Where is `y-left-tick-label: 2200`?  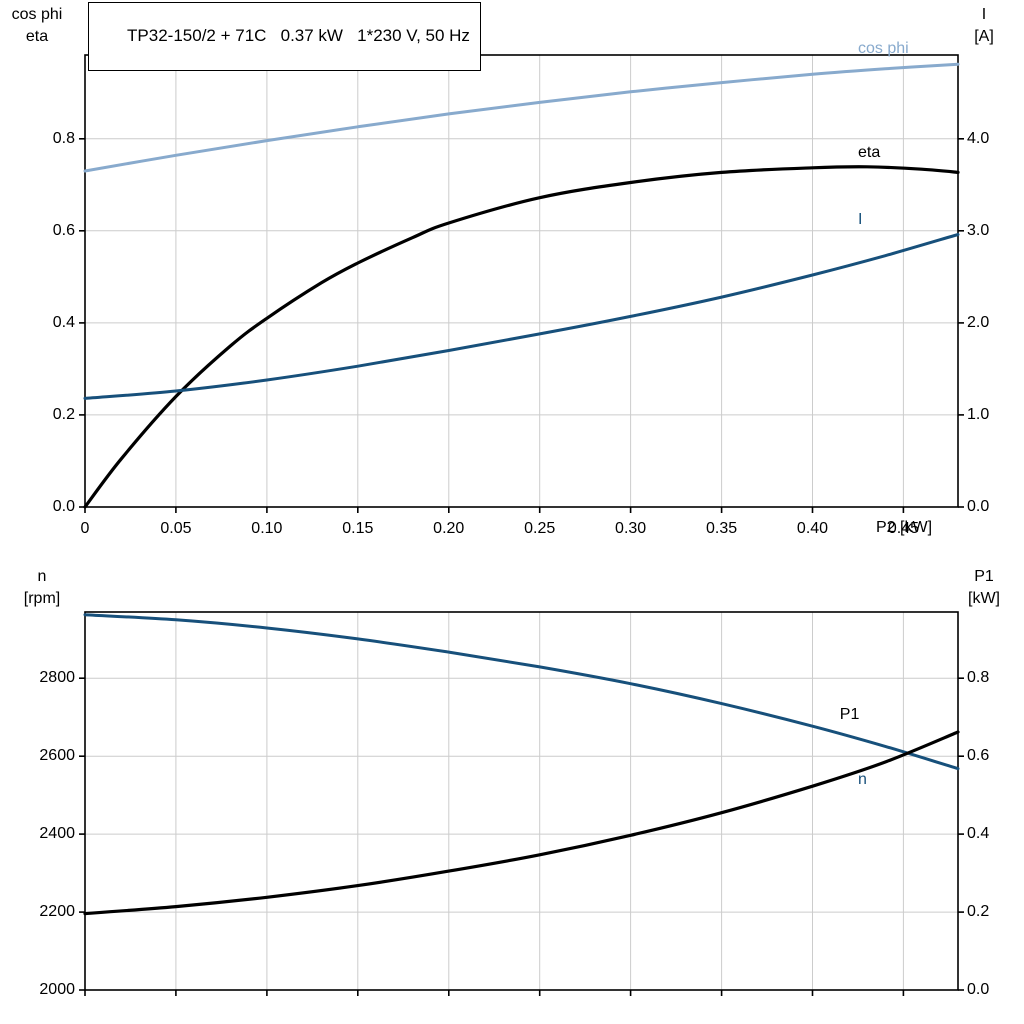
y-left-tick-label: 2200 is located at coordinates (57, 912).